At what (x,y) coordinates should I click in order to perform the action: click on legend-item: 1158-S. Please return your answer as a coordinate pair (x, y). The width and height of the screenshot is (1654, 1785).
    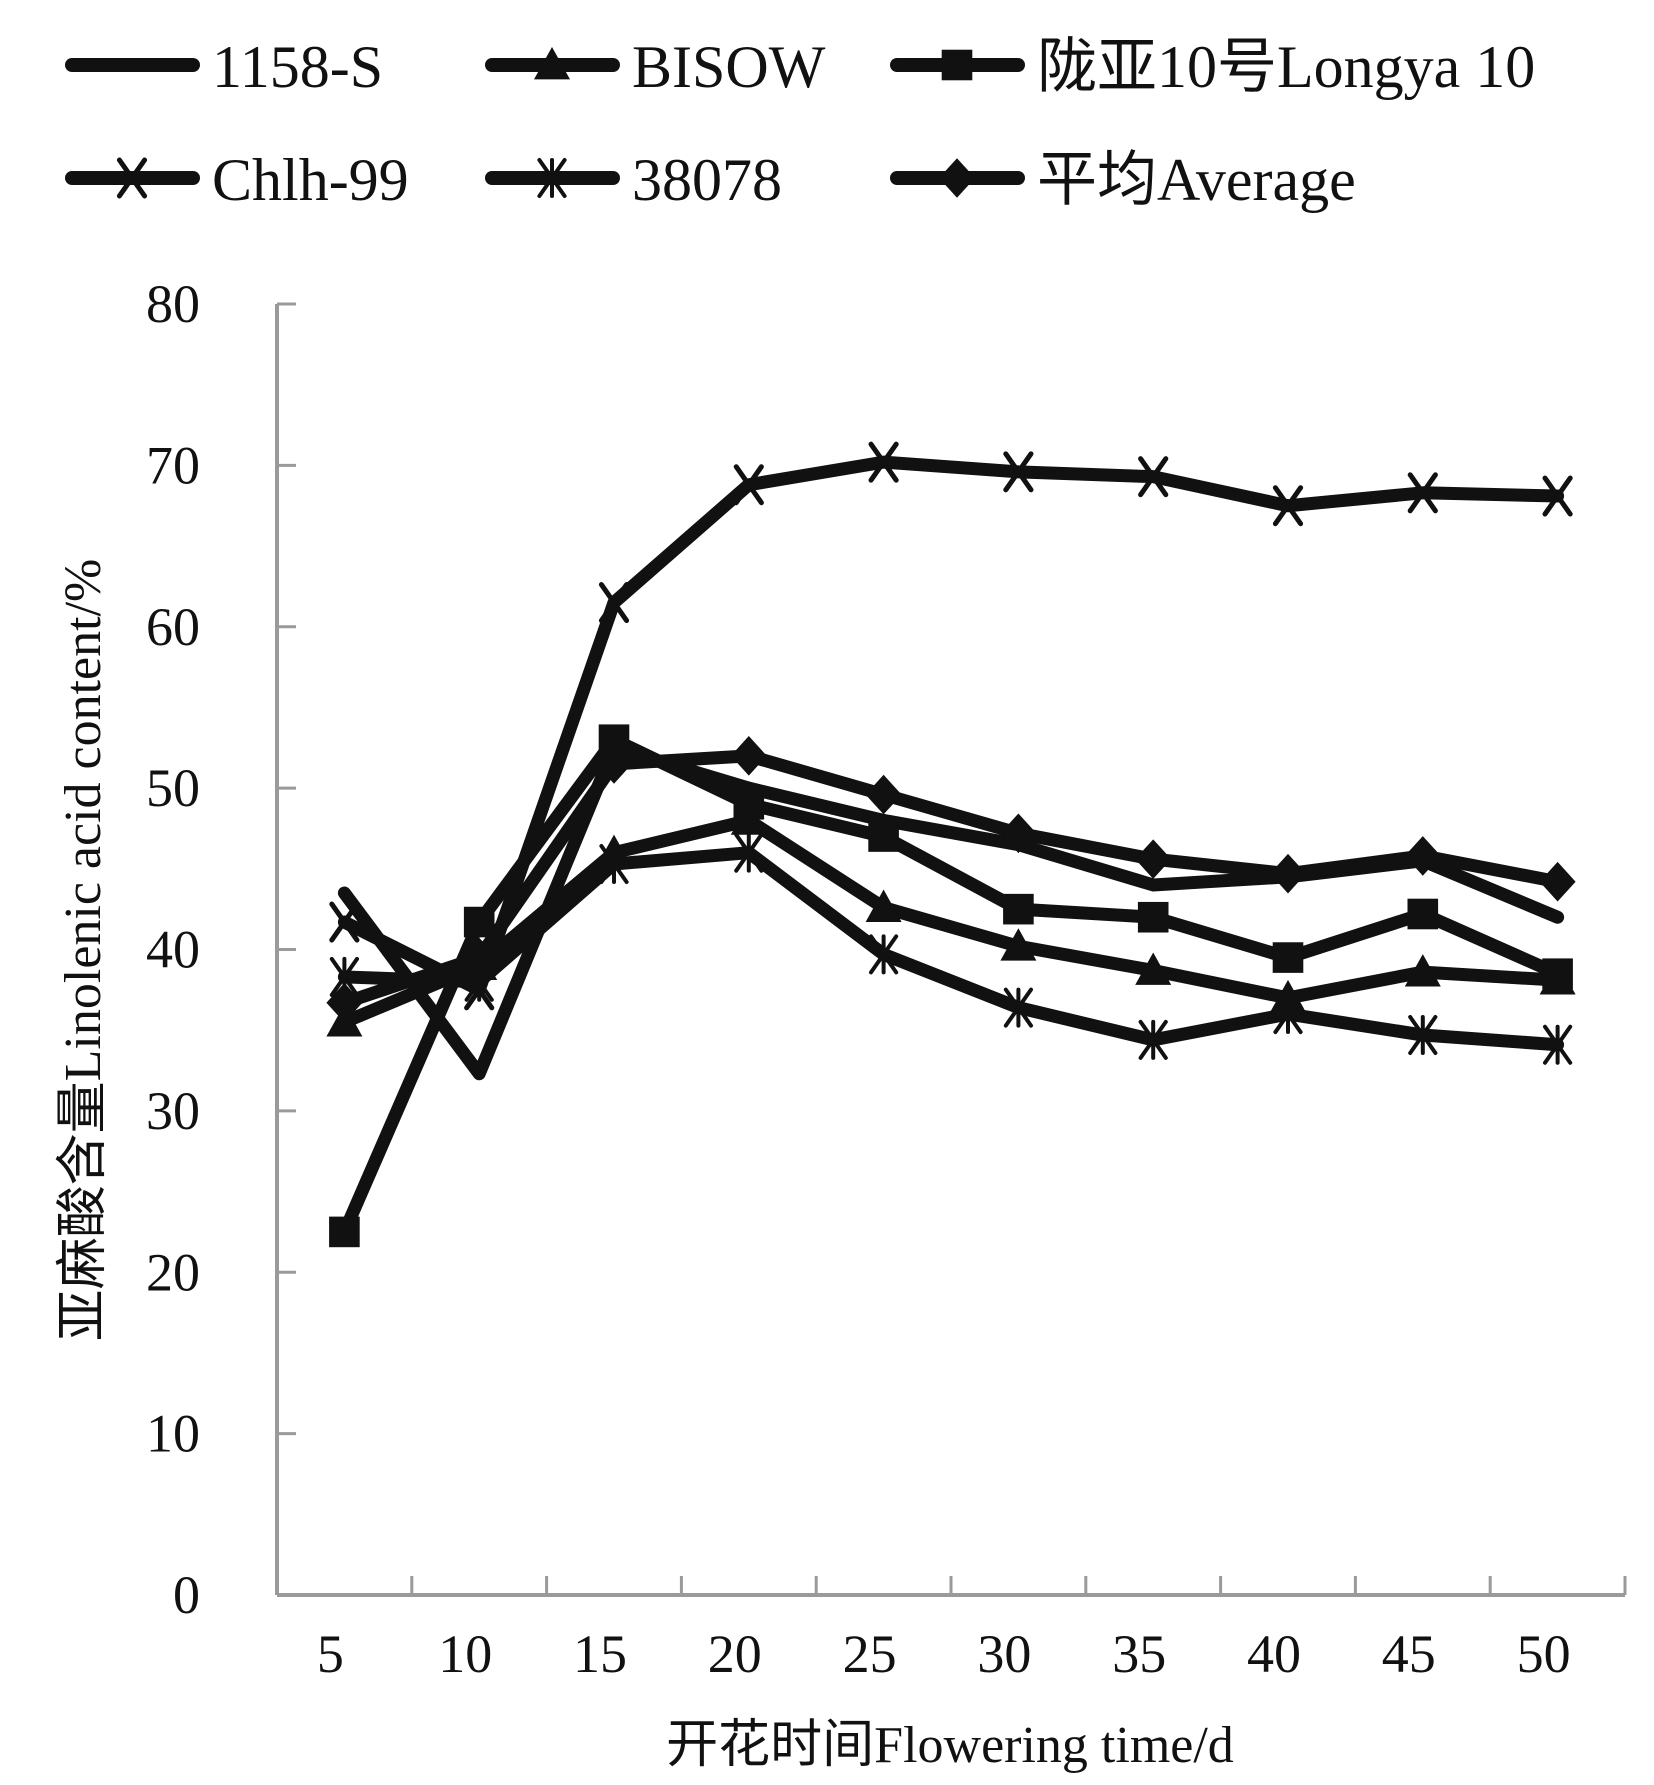
    Looking at the image, I should click on (224, 67).